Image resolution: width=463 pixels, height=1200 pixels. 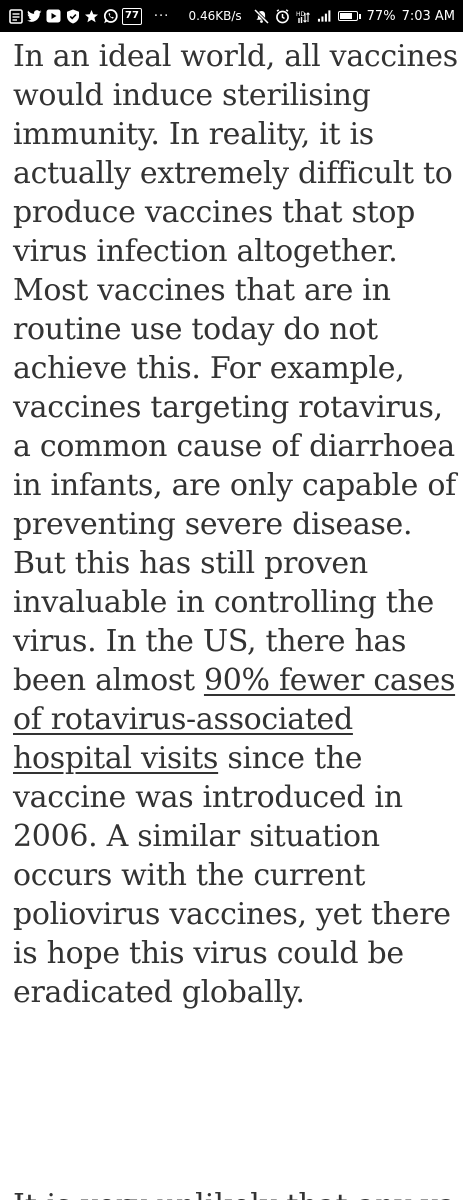 What do you see at coordinates (34, 16) in the screenshot?
I see `twitter-icon` at bounding box center [34, 16].